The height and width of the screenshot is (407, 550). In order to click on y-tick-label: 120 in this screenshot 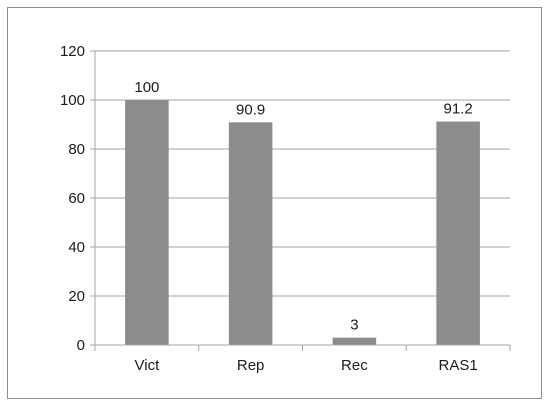, I will do `click(72, 51)`.